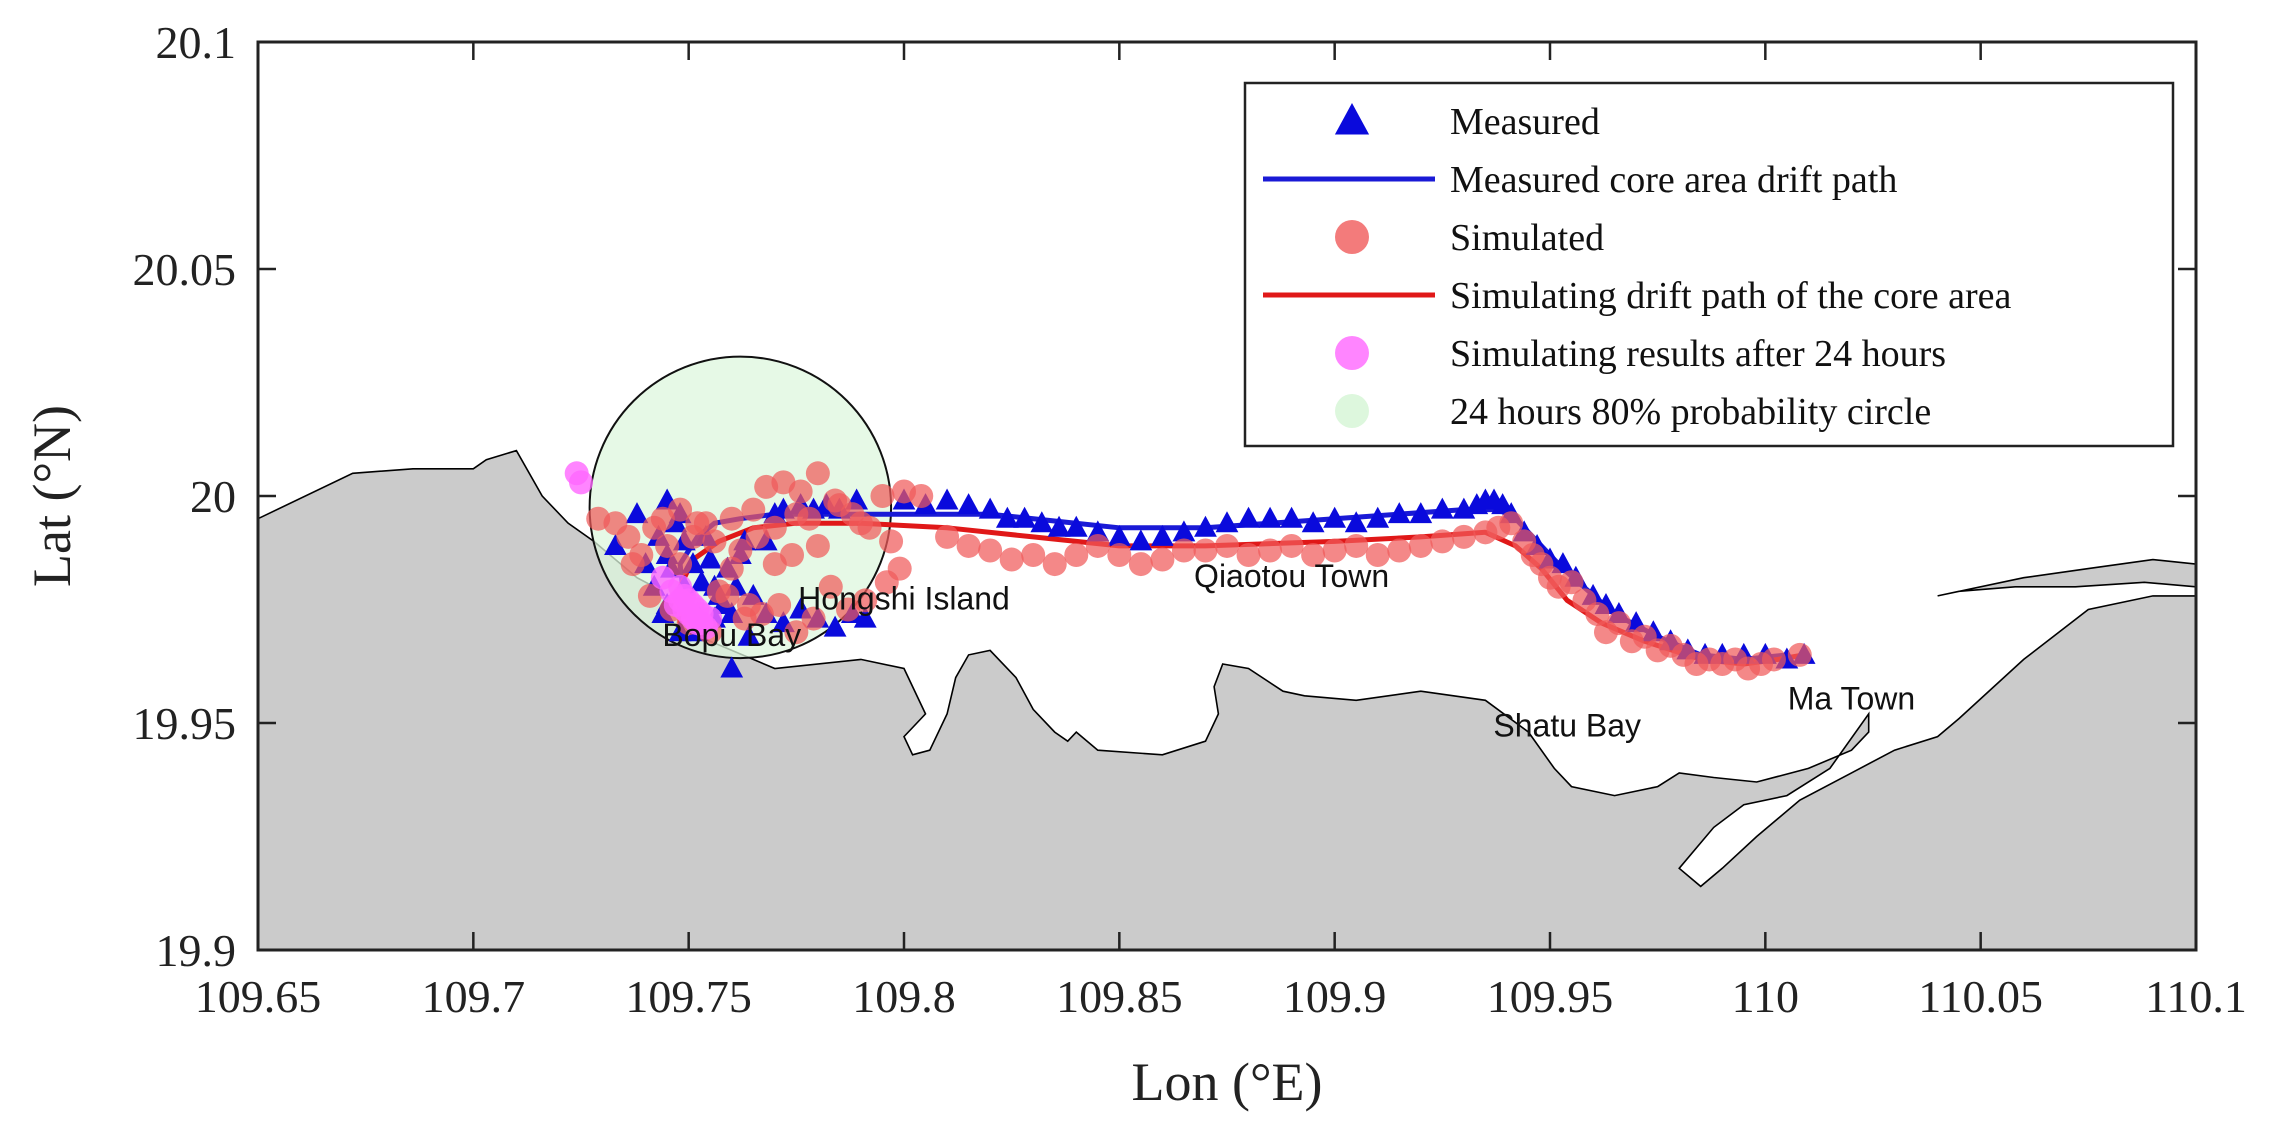 The image size is (2278, 1134). Describe the element at coordinates (196, 42) in the screenshot. I see `y-tick-label: 20.1` at that location.